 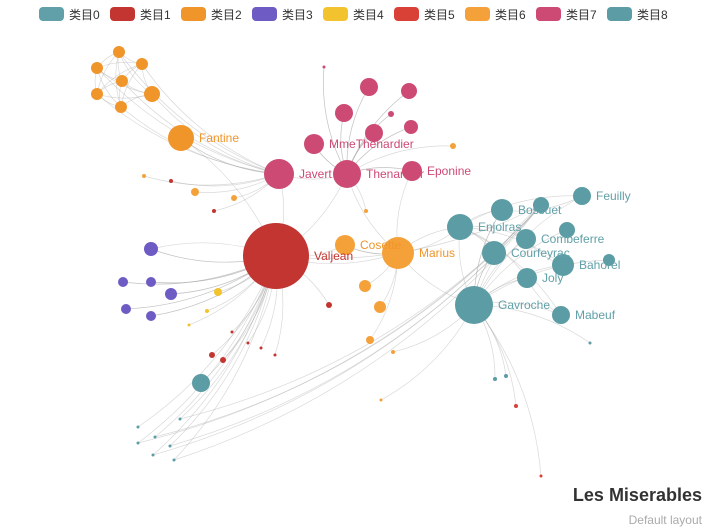 I want to click on node-label: Combeferre, so click(x=573, y=239).